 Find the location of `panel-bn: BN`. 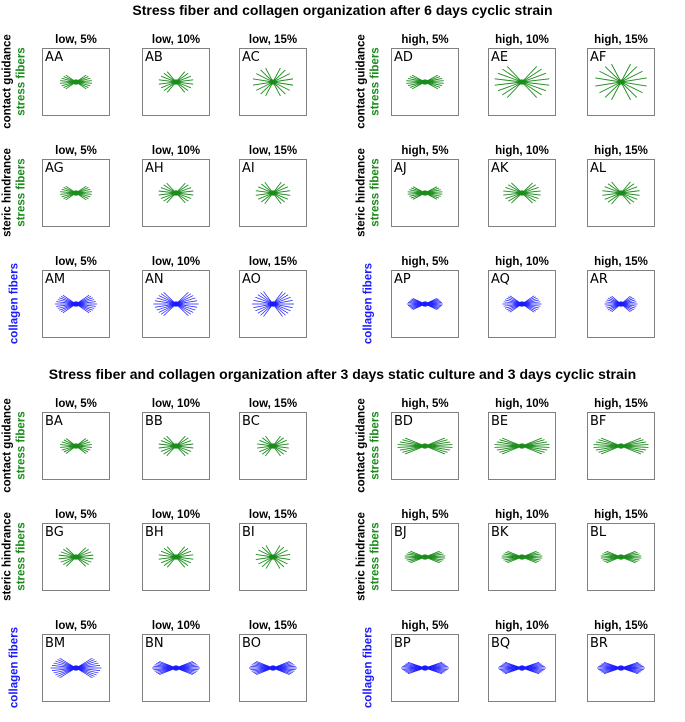

panel-bn: BN is located at coordinates (176, 668).